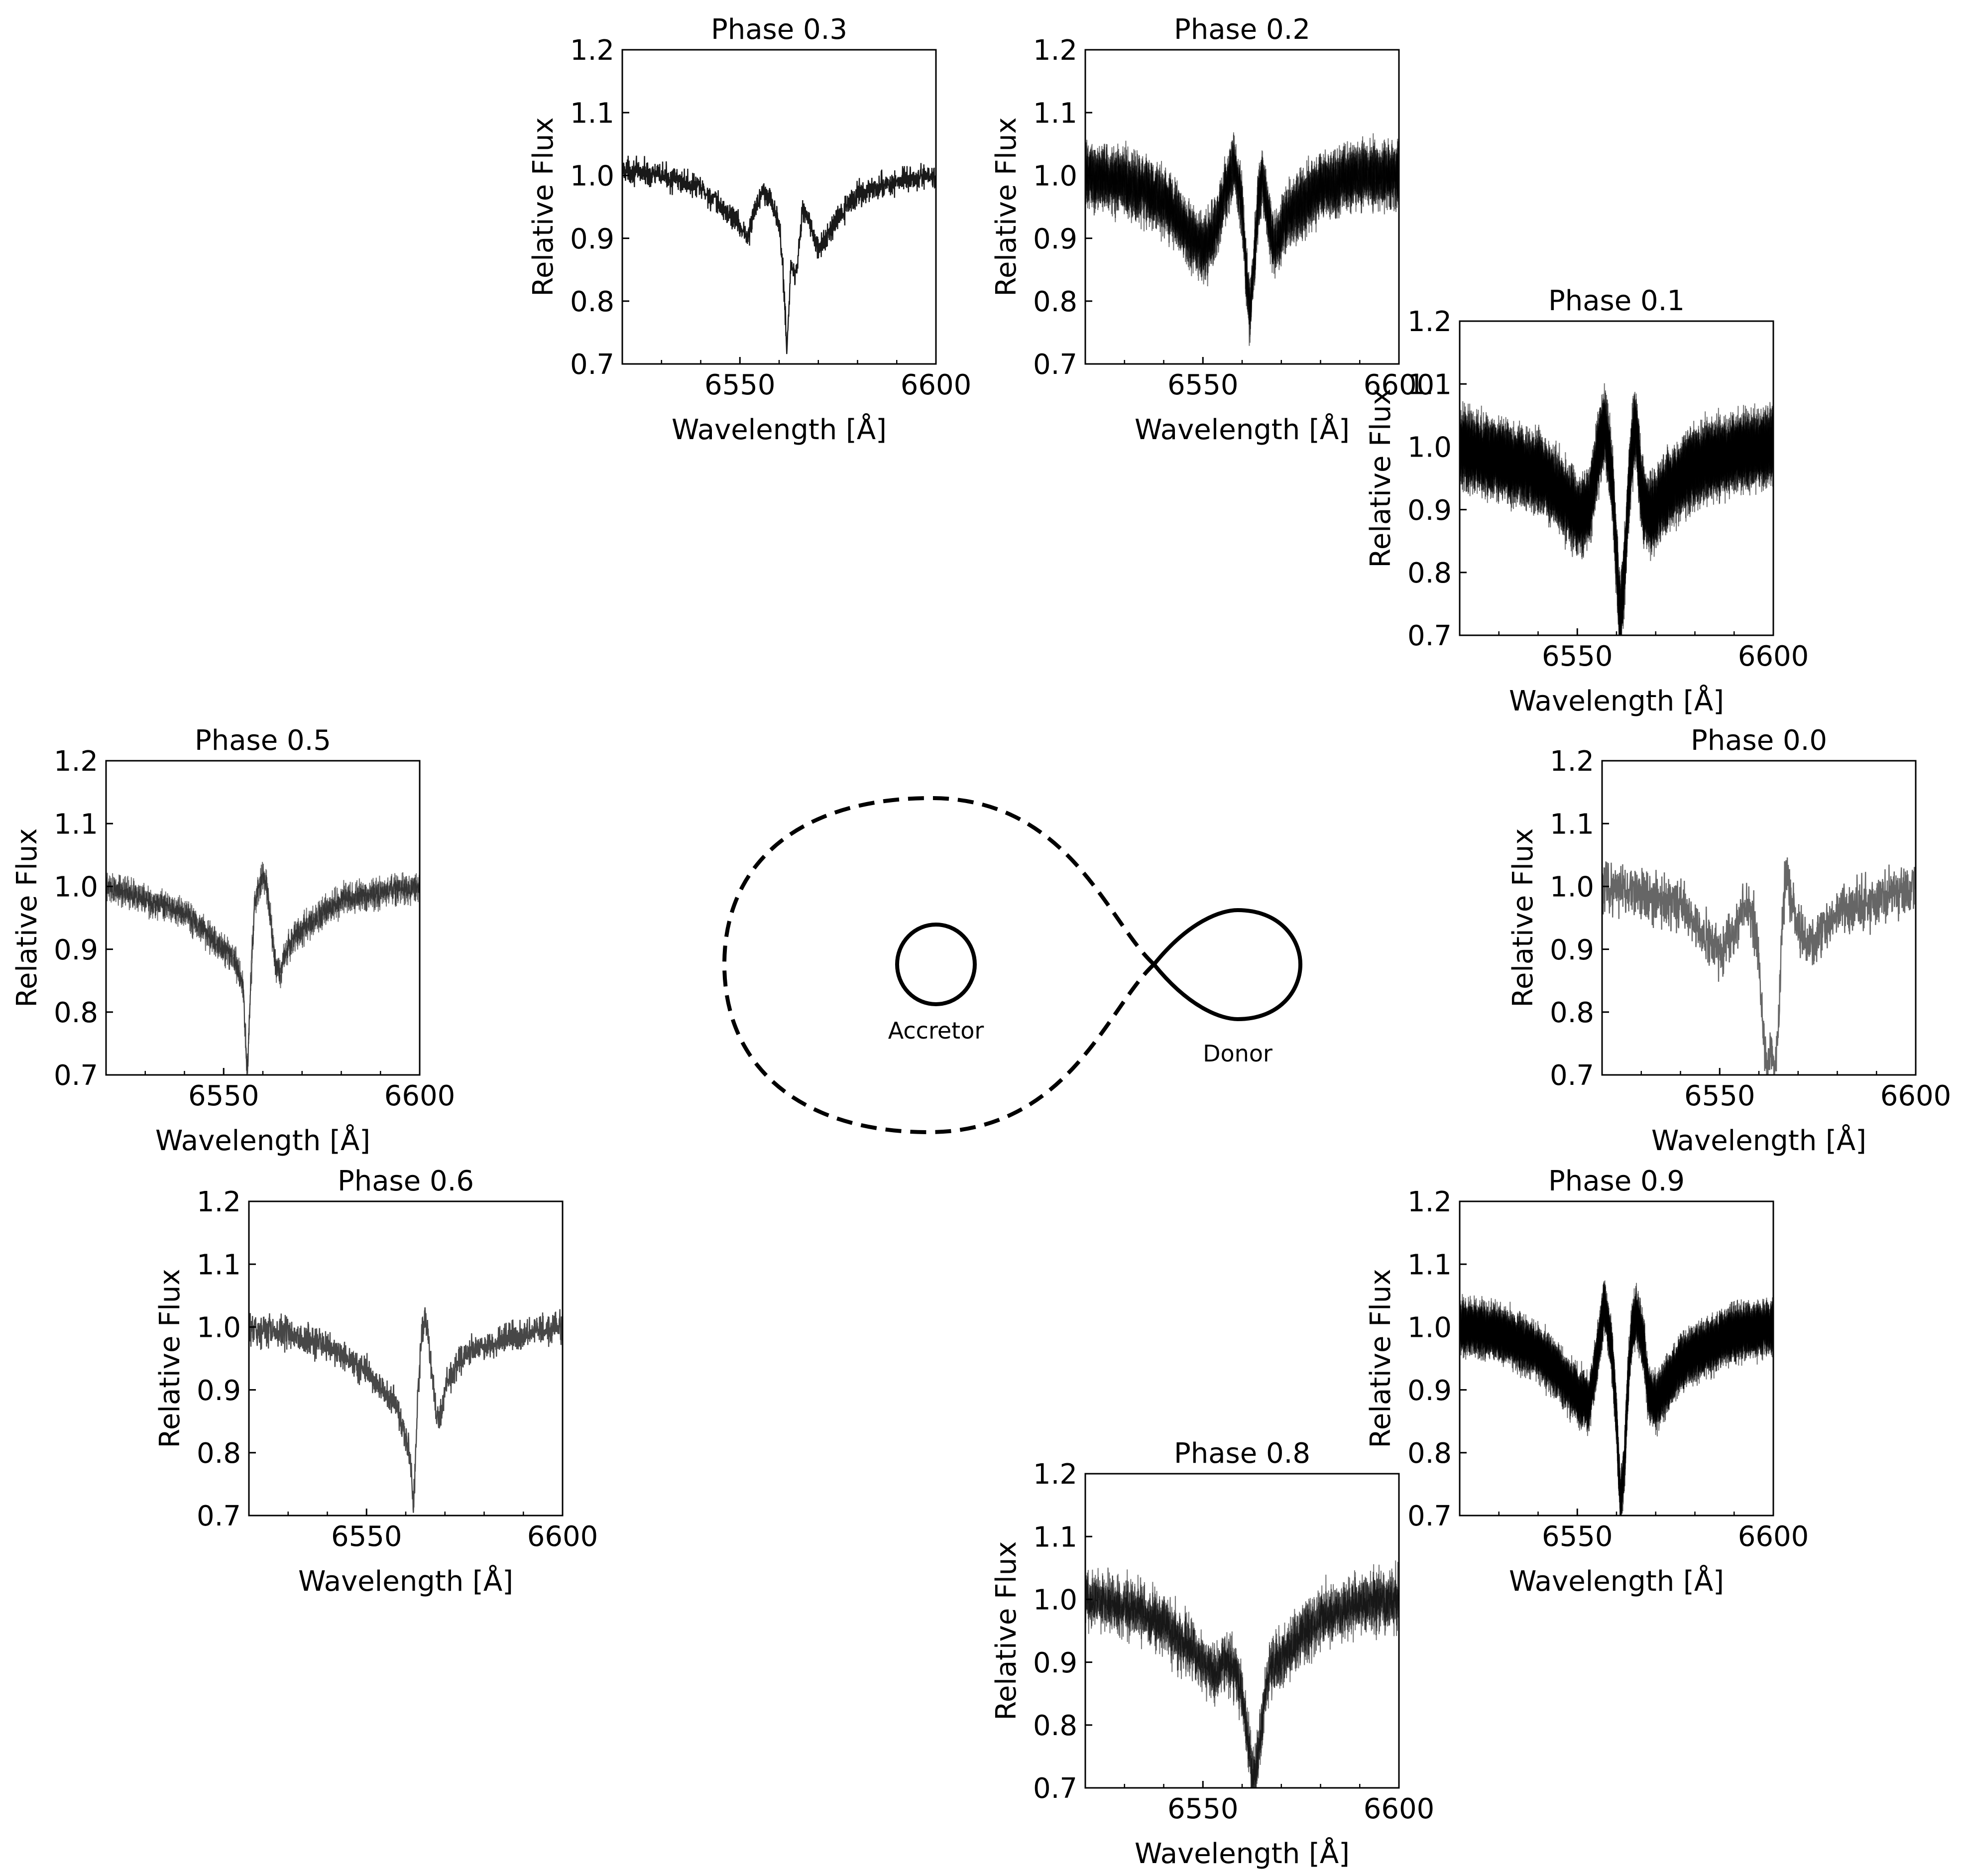  What do you see at coordinates (1242, 29) in the screenshot?
I see `panel-title: Phase 0.2` at bounding box center [1242, 29].